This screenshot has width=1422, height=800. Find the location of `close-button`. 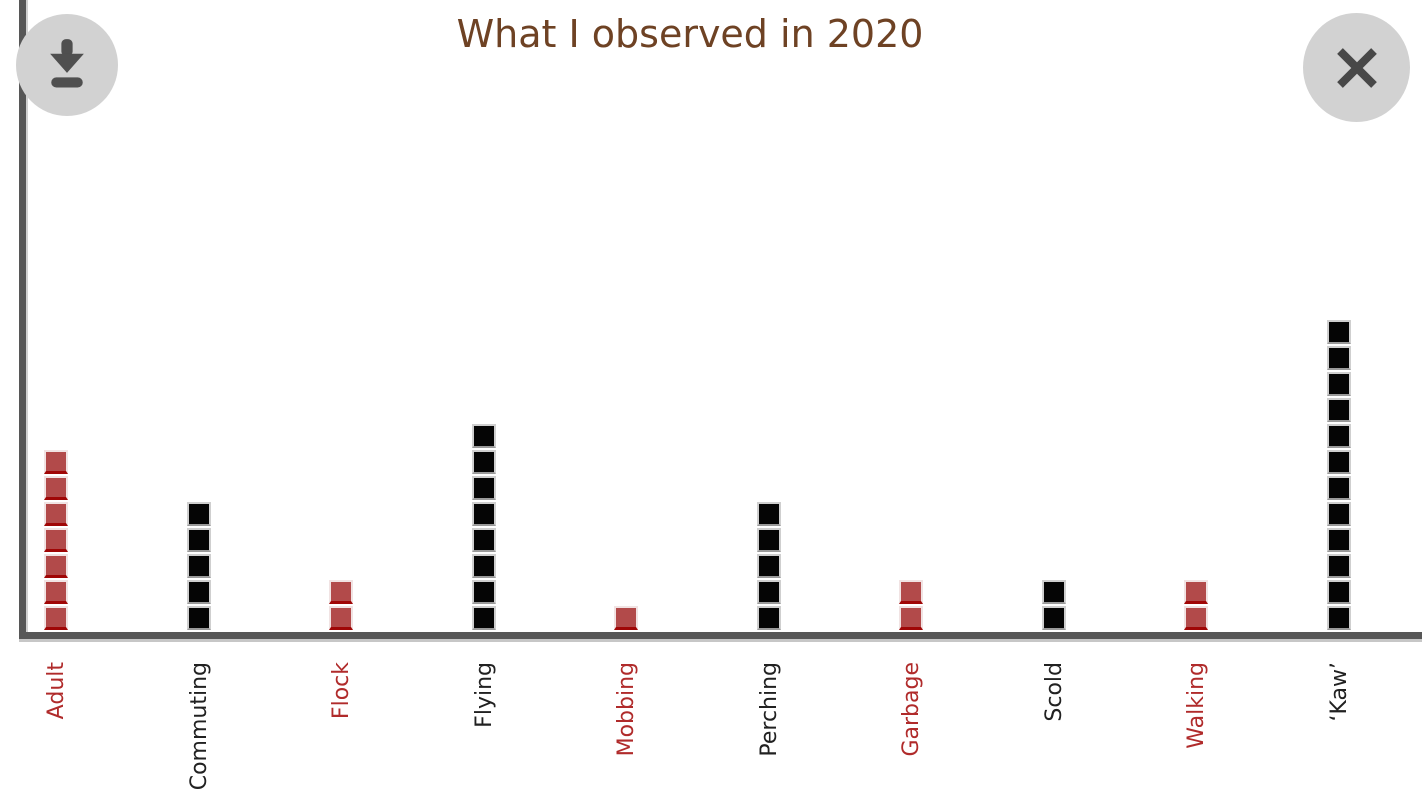

close-button is located at coordinates (1356, 67).